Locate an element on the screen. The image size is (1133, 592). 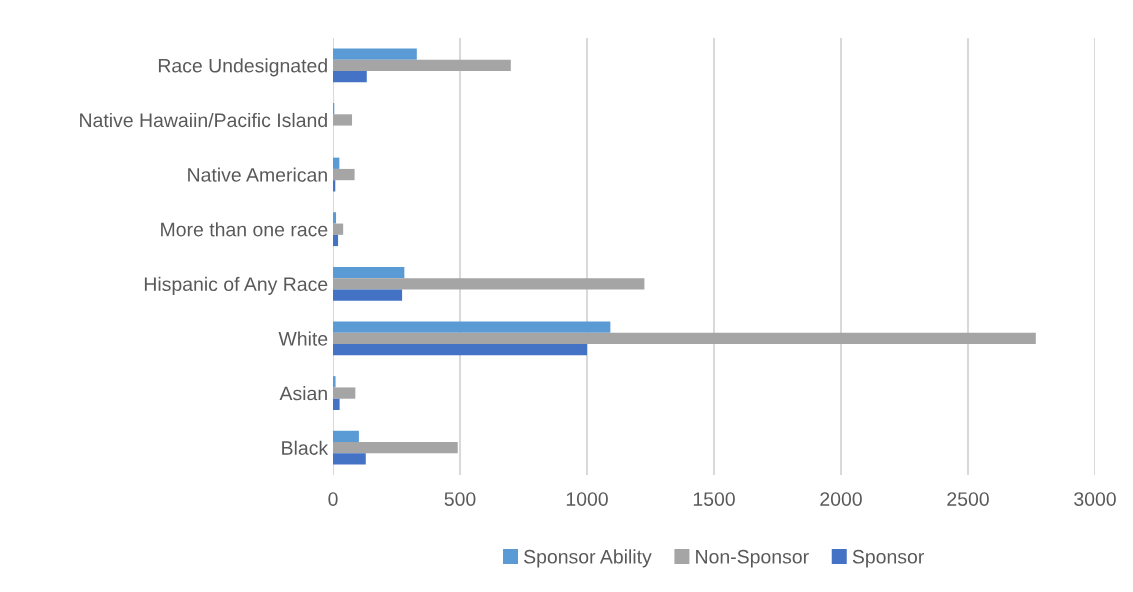
y-tick-label: More than one race is located at coordinates (244, 229).